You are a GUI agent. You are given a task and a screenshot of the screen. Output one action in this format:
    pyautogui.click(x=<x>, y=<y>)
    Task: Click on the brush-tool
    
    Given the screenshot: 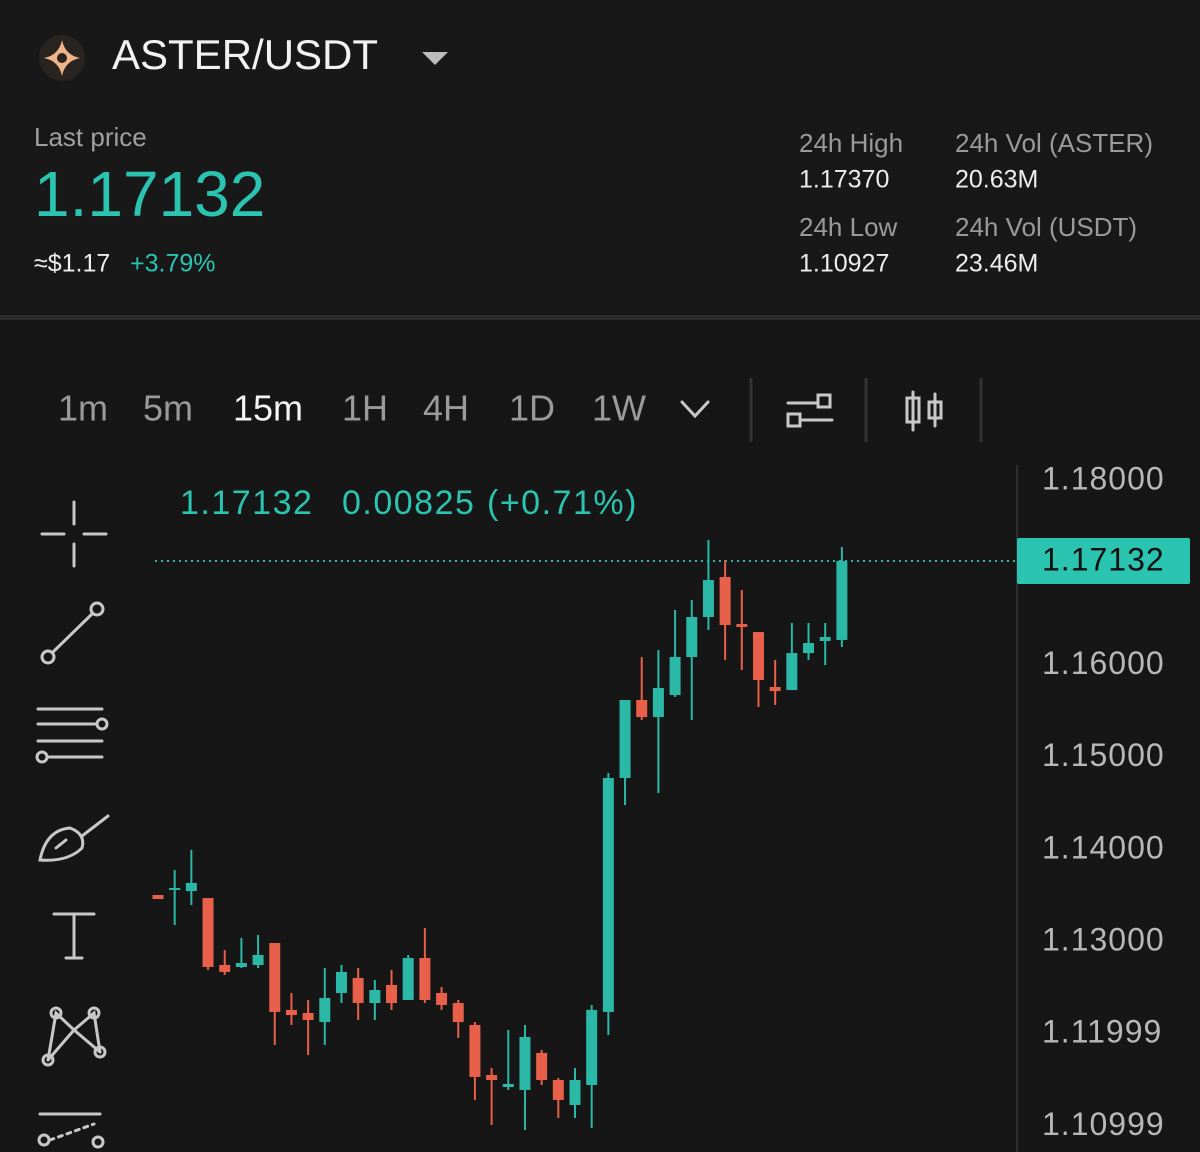 What is the action you would take?
    pyautogui.click(x=74, y=838)
    